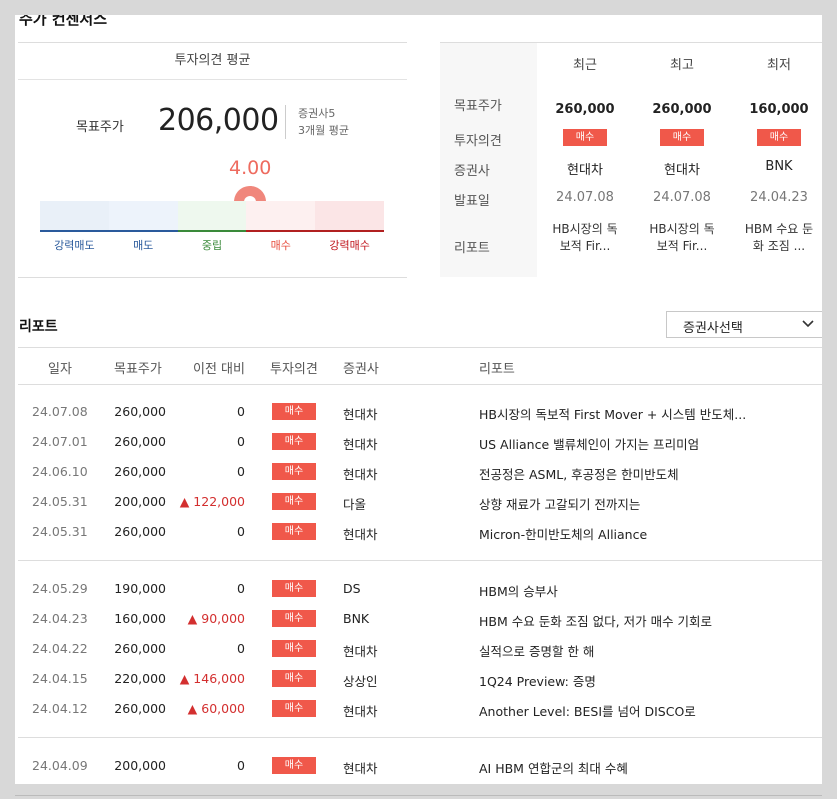 The image size is (837, 799). I want to click on col-highest: 최고, so click(682, 65).